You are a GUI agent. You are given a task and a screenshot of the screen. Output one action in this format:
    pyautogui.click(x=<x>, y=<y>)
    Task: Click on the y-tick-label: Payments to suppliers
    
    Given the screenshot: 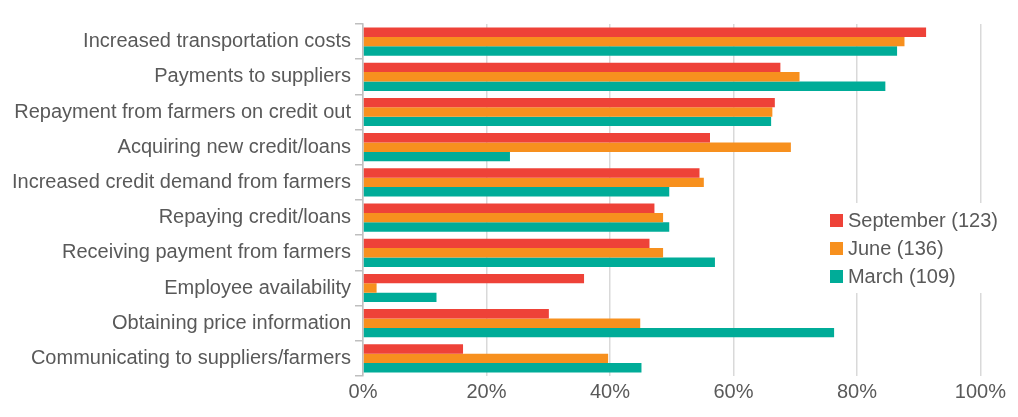 What is the action you would take?
    pyautogui.click(x=253, y=75)
    